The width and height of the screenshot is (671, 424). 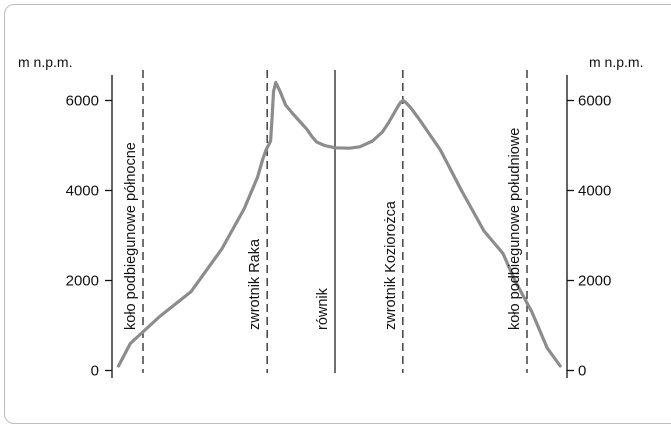 I want to click on y-tick-label-left: 2000, so click(x=82, y=281).